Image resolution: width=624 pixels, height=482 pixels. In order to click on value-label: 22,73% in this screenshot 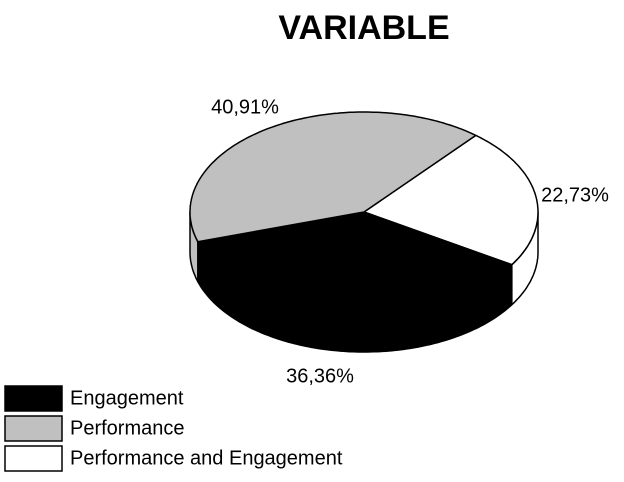, I will do `click(575, 195)`.